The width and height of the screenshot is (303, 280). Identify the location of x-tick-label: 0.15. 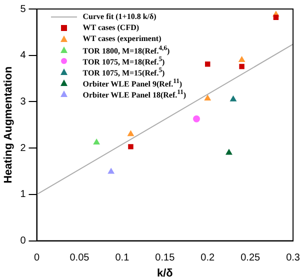
(165, 258).